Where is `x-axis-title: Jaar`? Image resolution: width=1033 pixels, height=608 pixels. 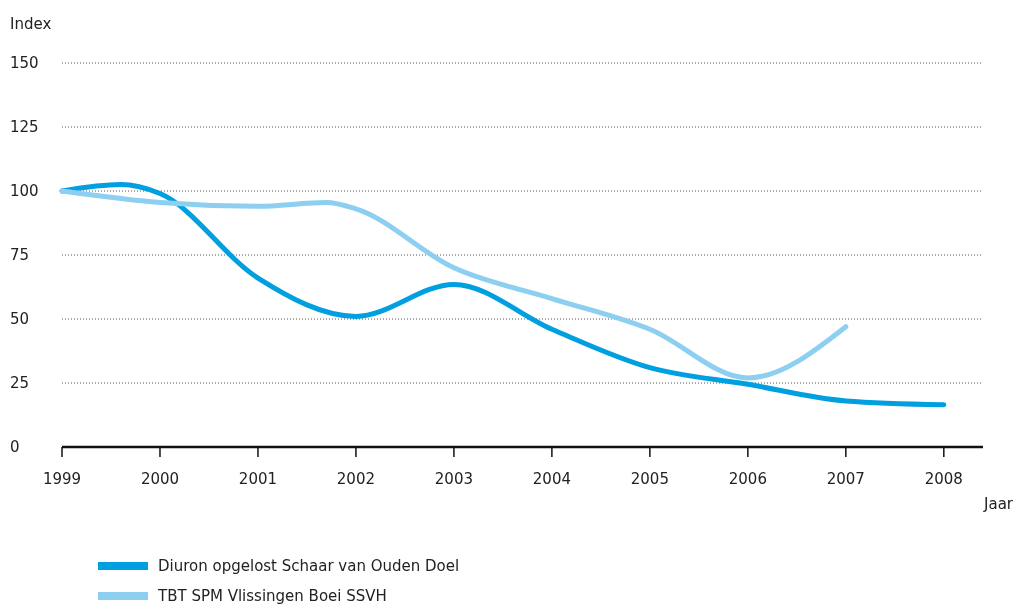 x-axis-title: Jaar is located at coordinates (998, 504).